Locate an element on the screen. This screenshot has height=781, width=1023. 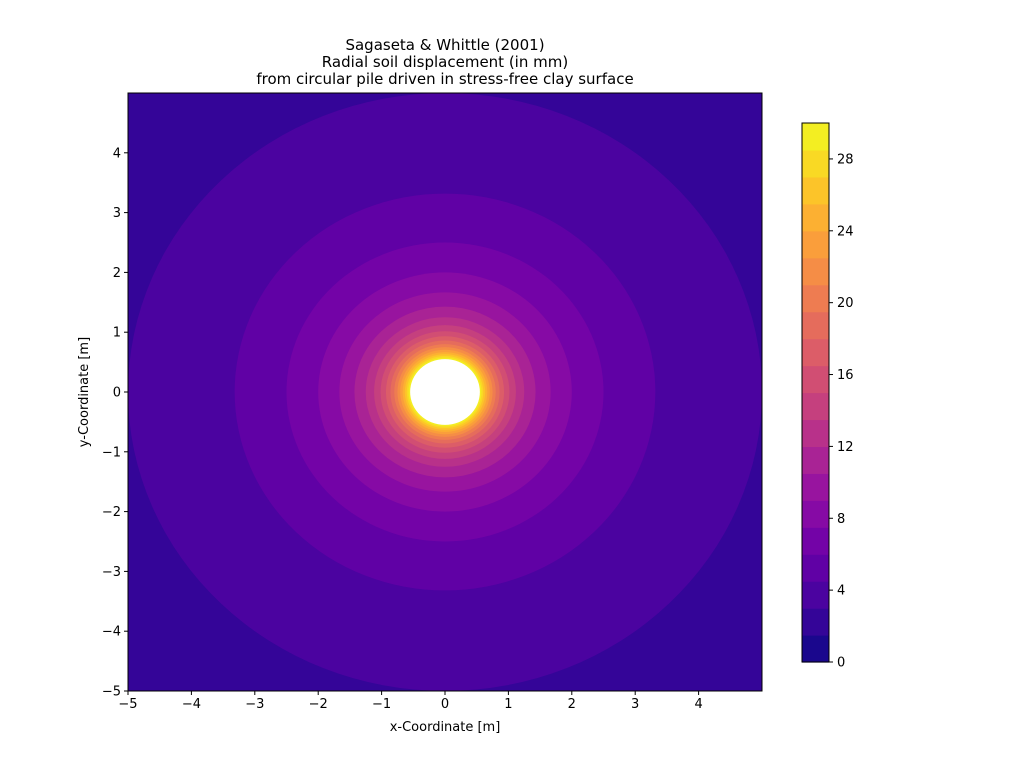
y-tick-label: −3 is located at coordinates (111, 572).